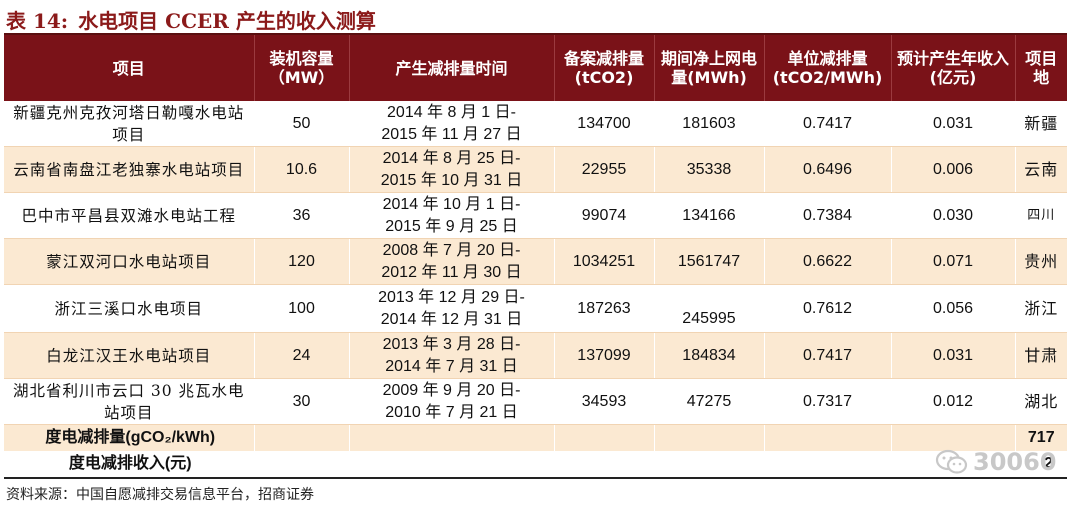 This screenshot has height=508, width=1080. I want to click on source-note: 资料来源：中国自愿减排交易信息平台，招商证券, so click(160, 495).